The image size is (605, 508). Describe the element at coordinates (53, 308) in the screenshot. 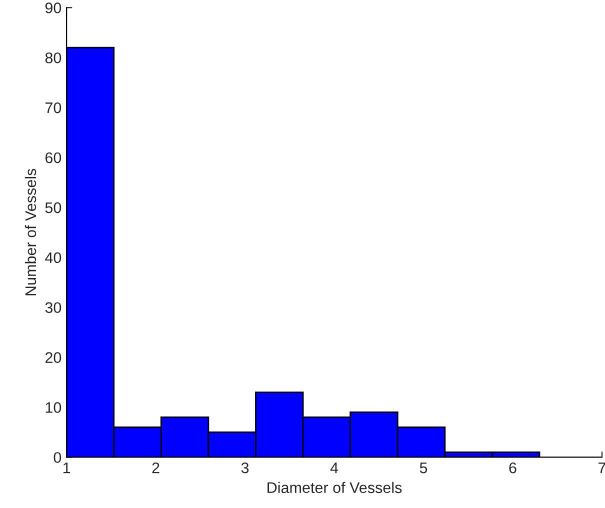

I see `y-tick-label: 30` at that location.